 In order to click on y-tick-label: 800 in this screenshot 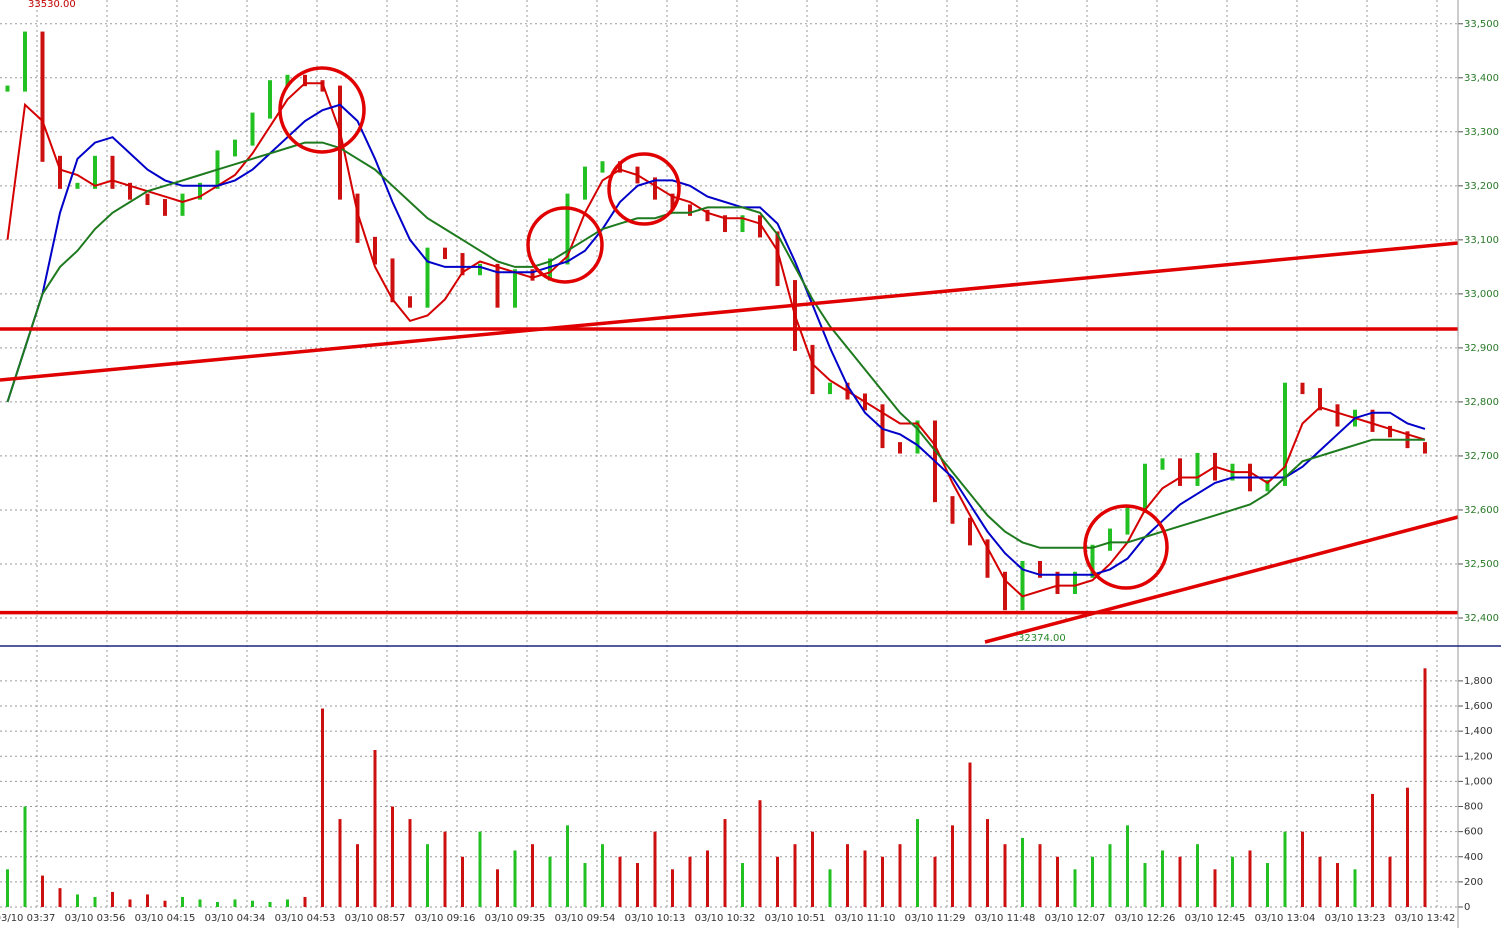, I will do `click(1473, 807)`.